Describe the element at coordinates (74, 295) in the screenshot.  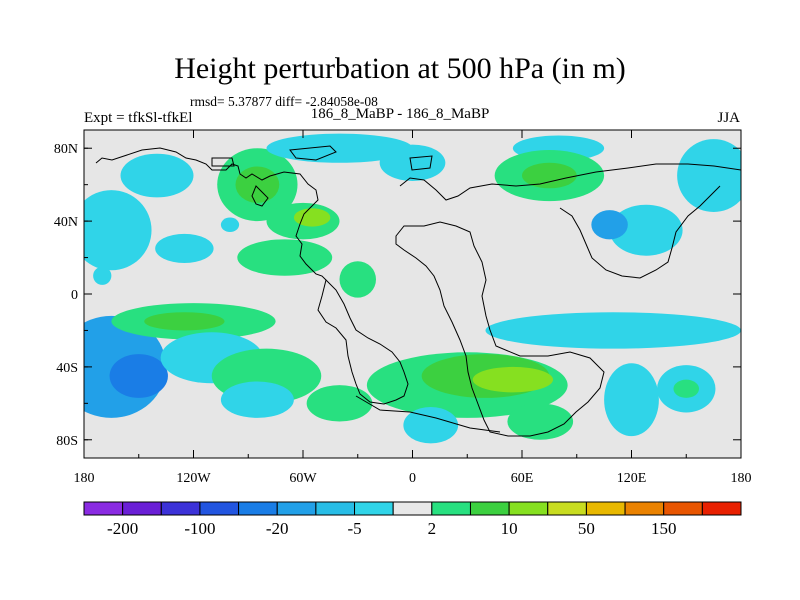
I see `y-tick-label: 0` at that location.